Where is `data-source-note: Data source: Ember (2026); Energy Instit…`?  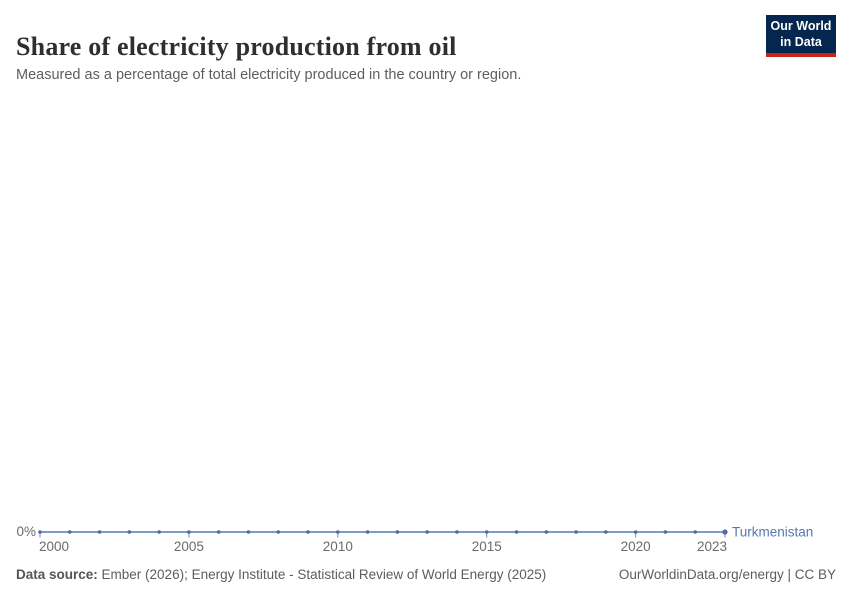 data-source-note: Data source: Ember (2026); Energy Instit… is located at coordinates (281, 574).